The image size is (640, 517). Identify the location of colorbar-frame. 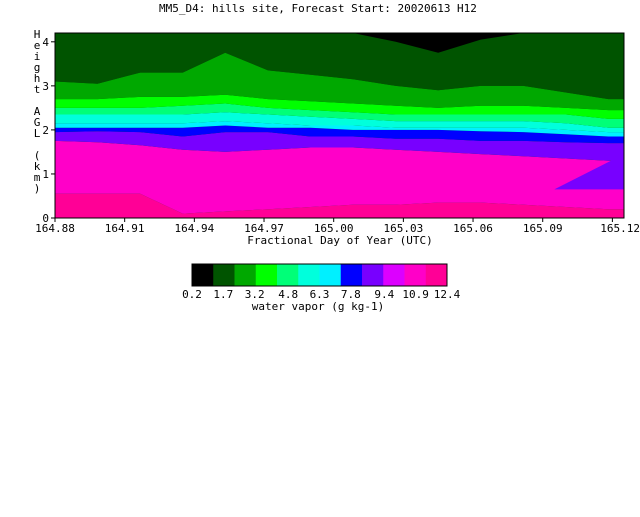
(319, 275).